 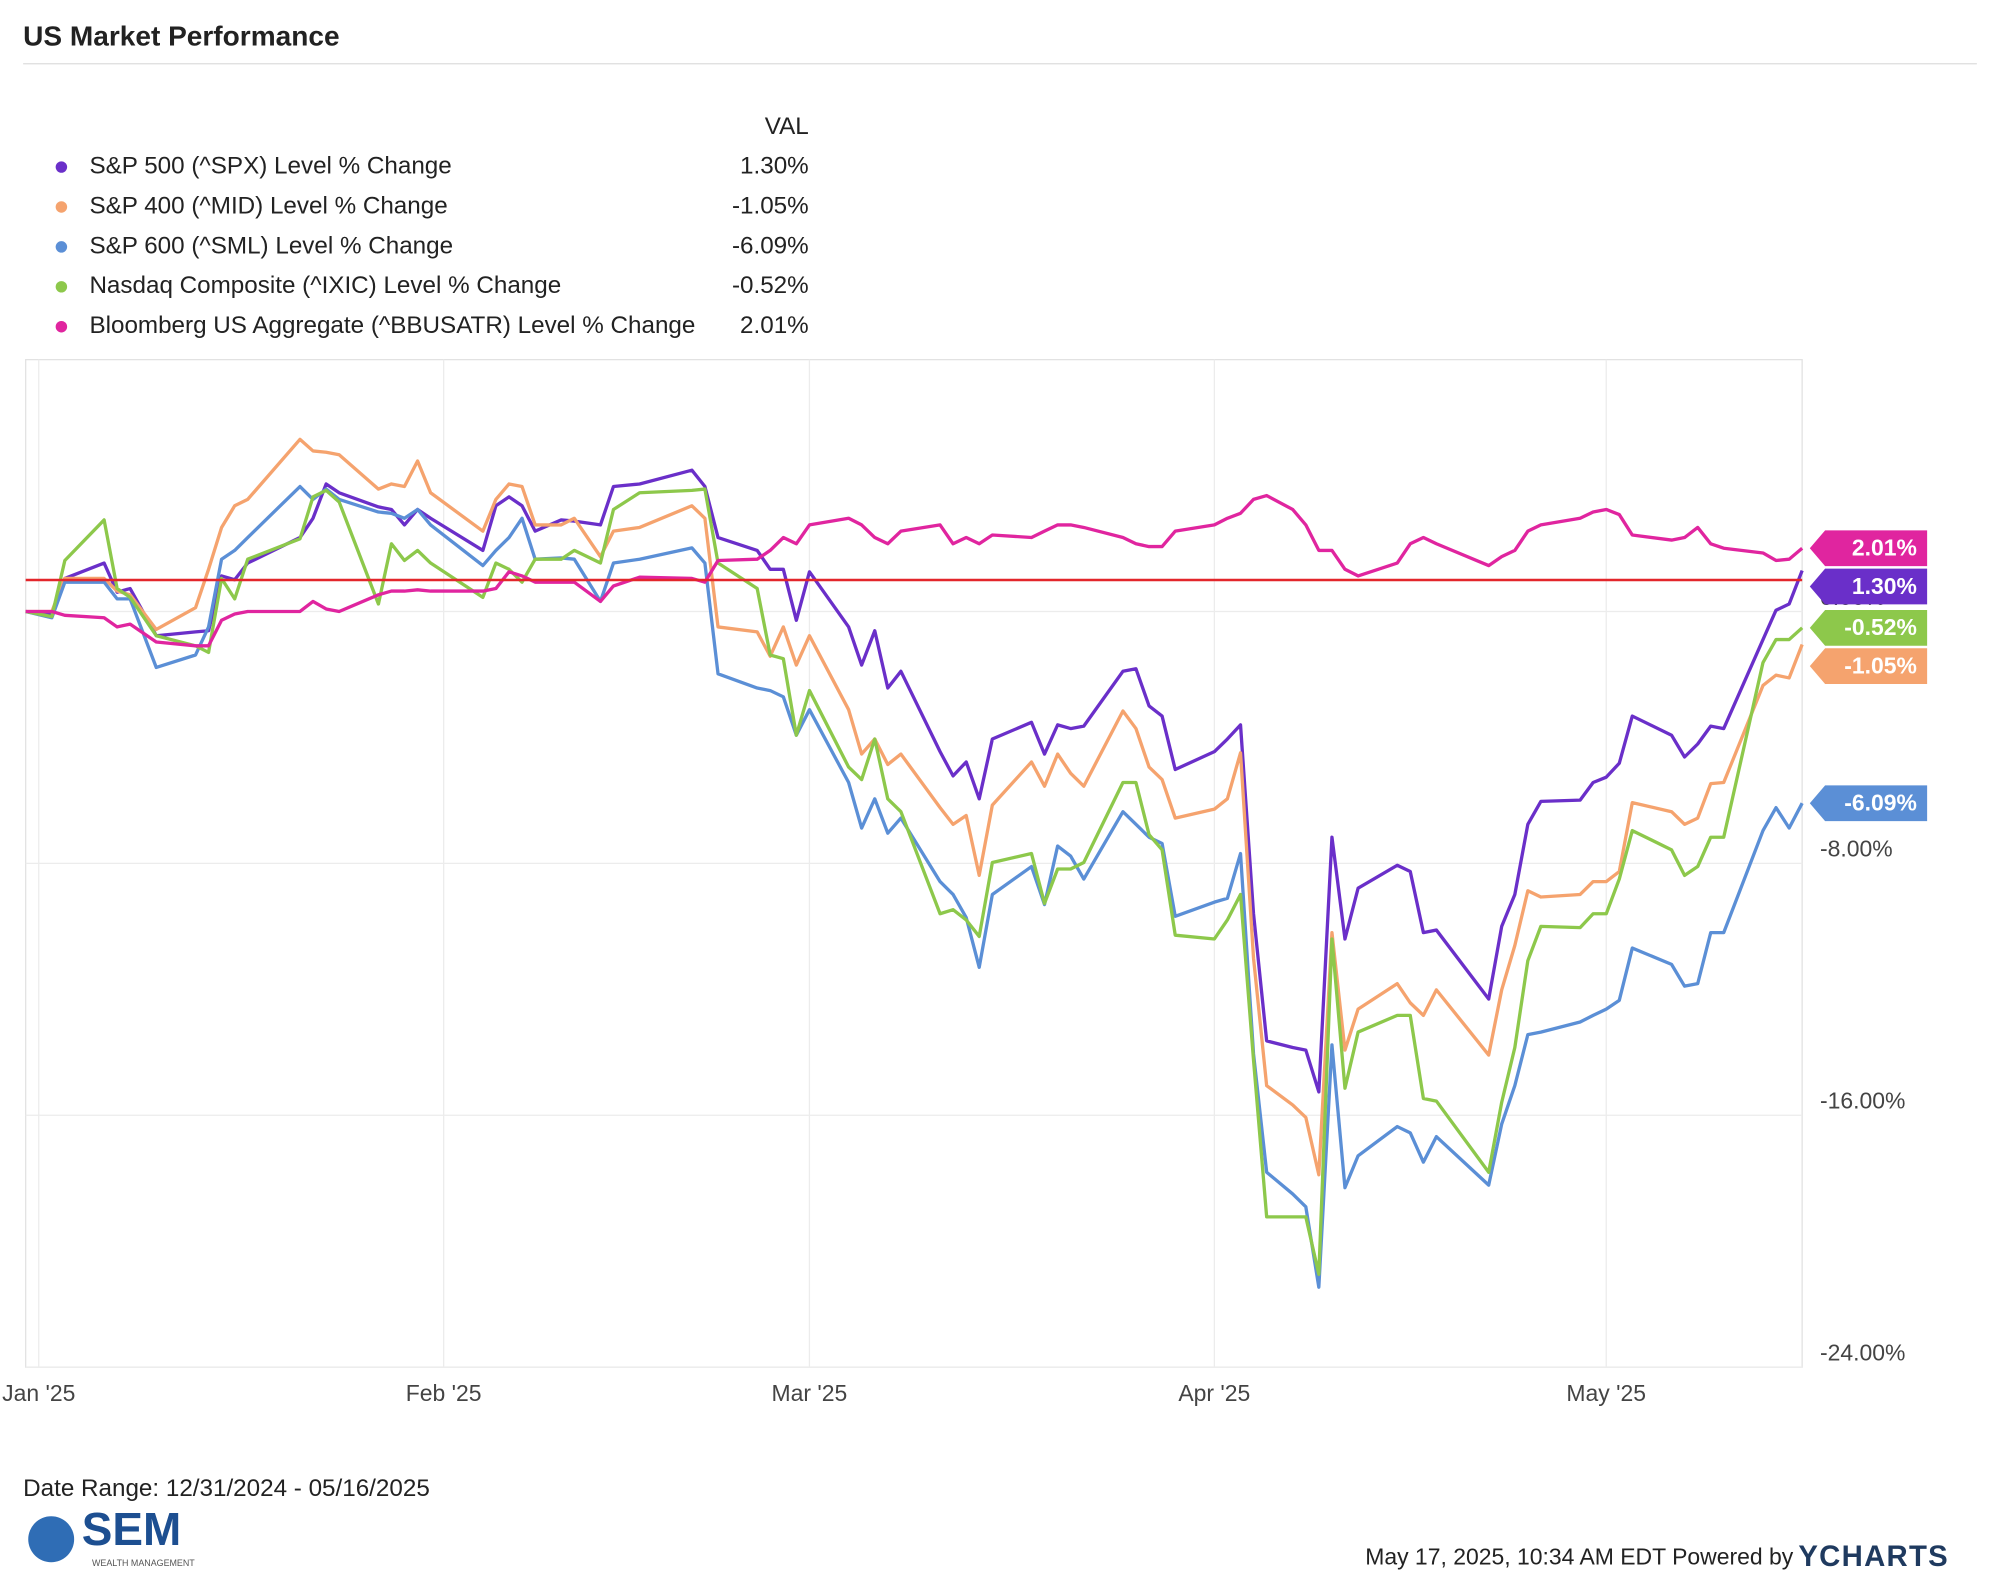 I want to click on series-line, so click(x=914, y=570).